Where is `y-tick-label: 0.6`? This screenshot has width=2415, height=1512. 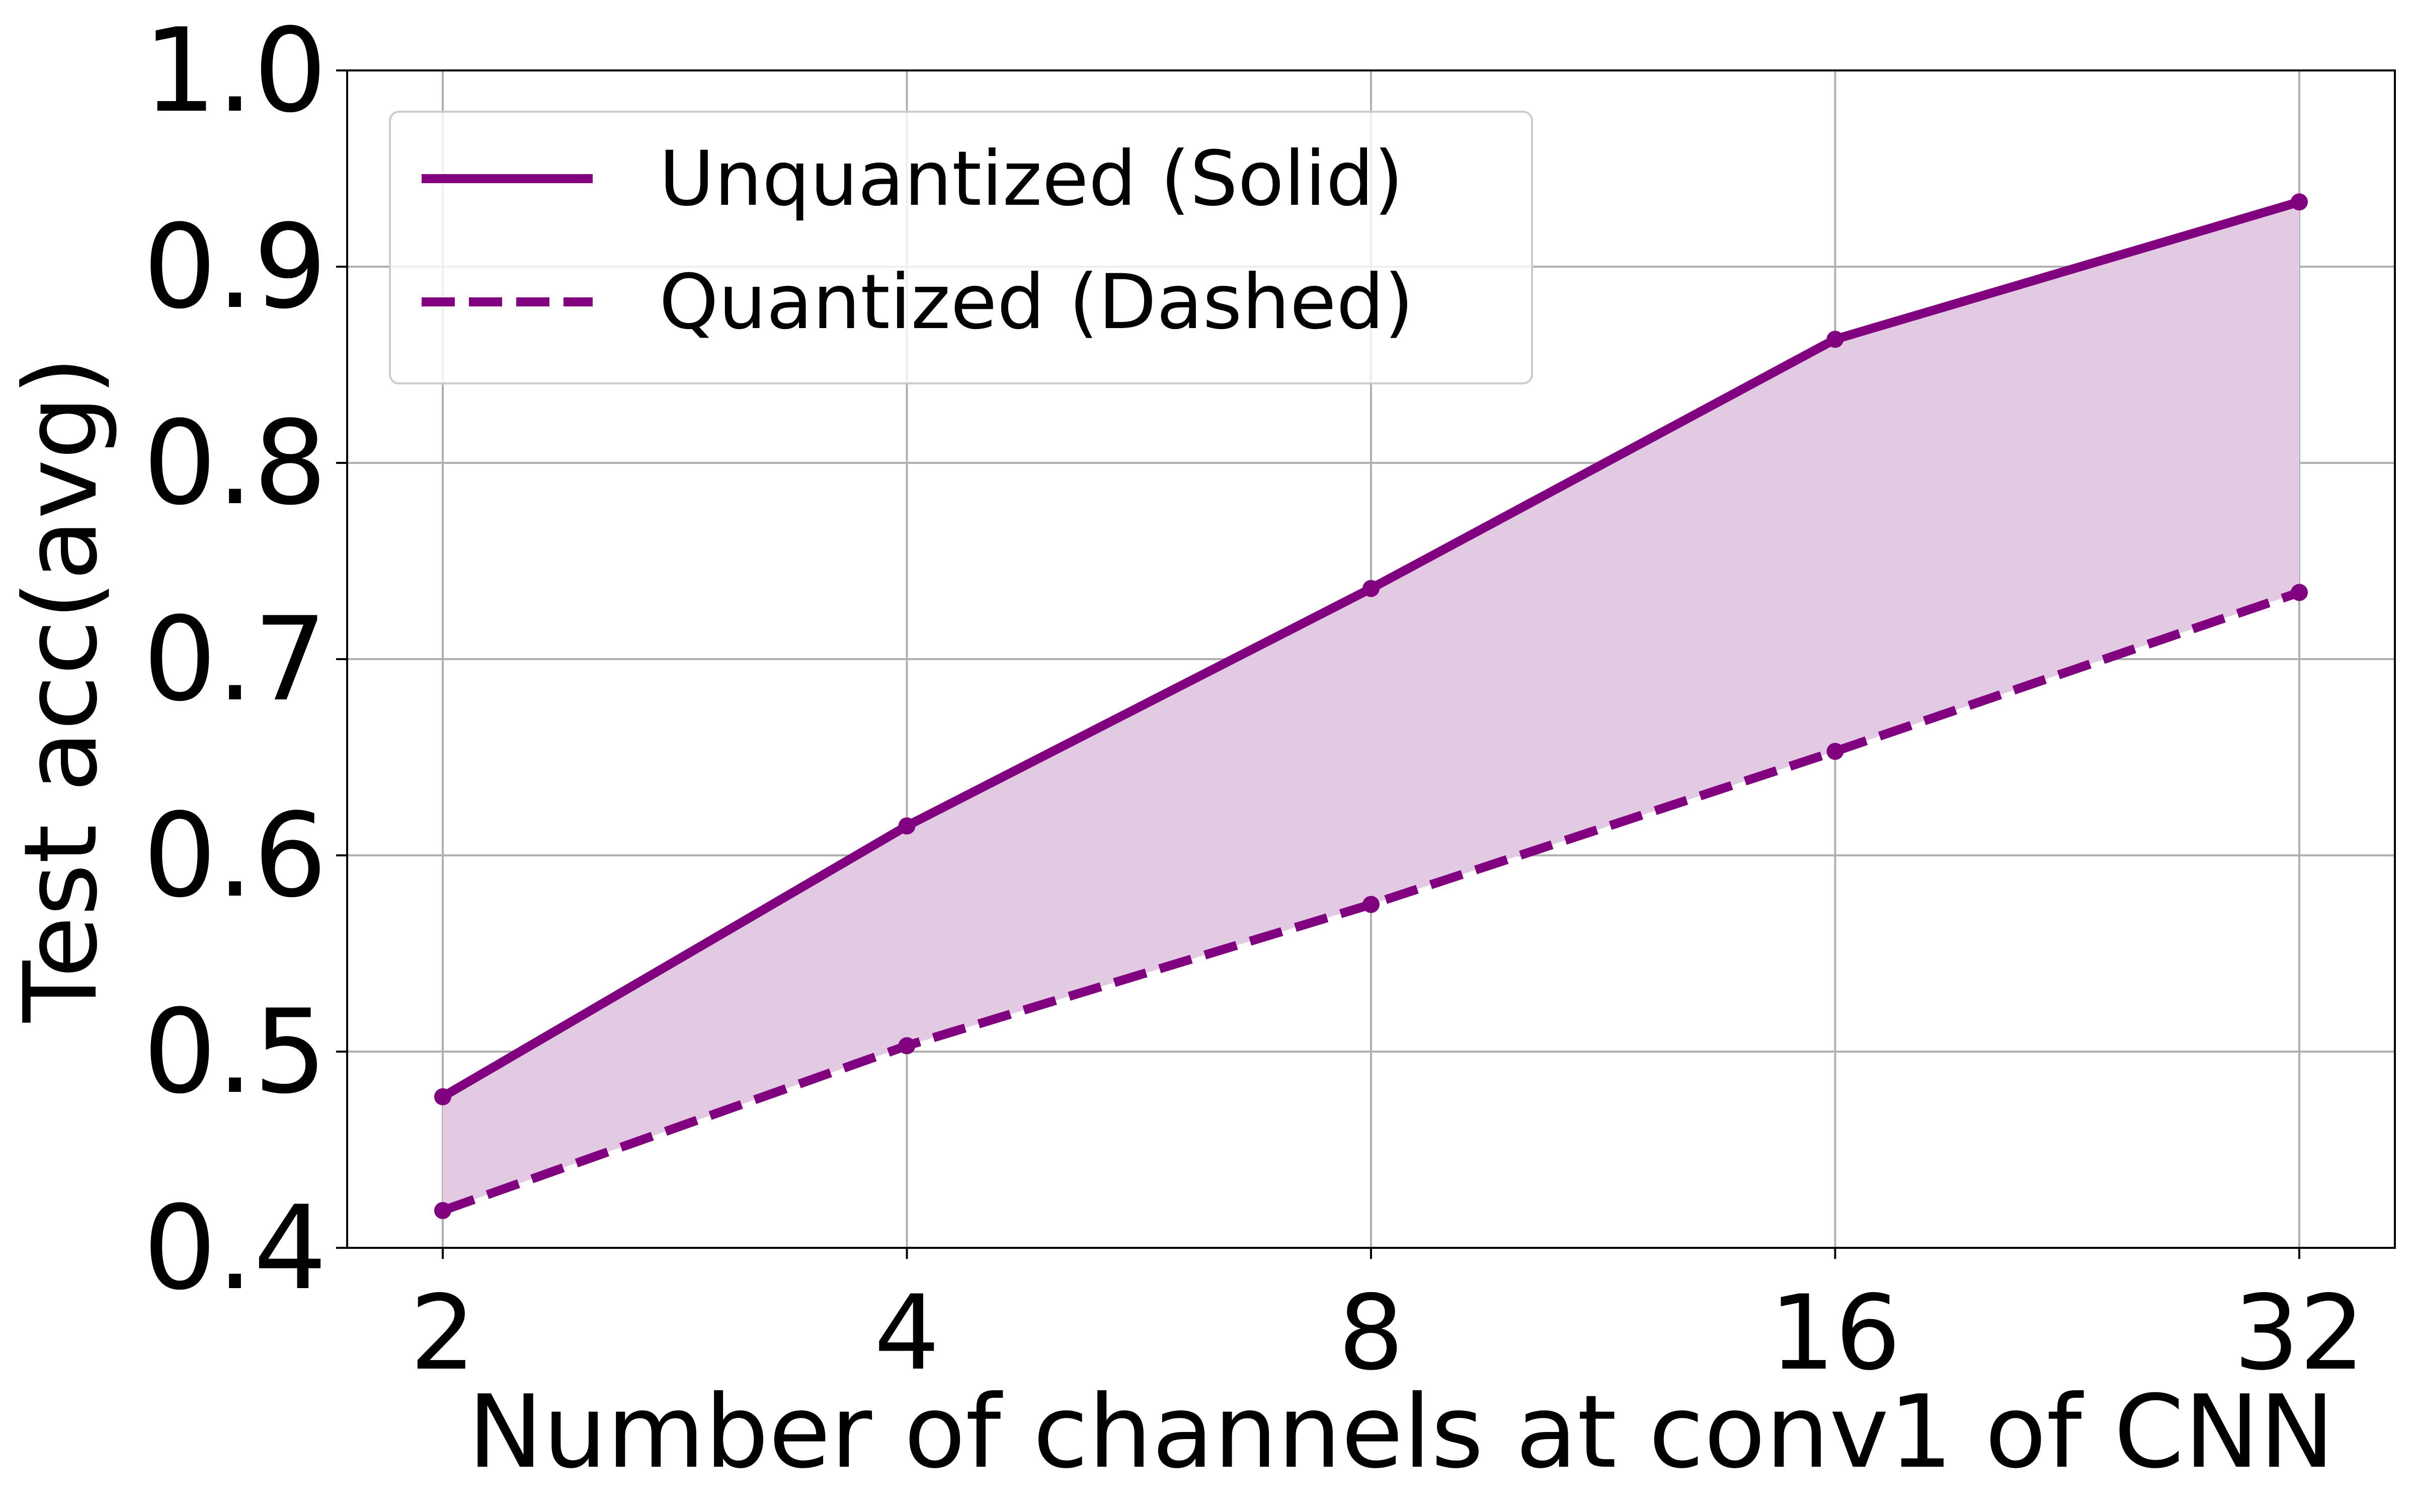
y-tick-label: 0.6 is located at coordinates (235, 856).